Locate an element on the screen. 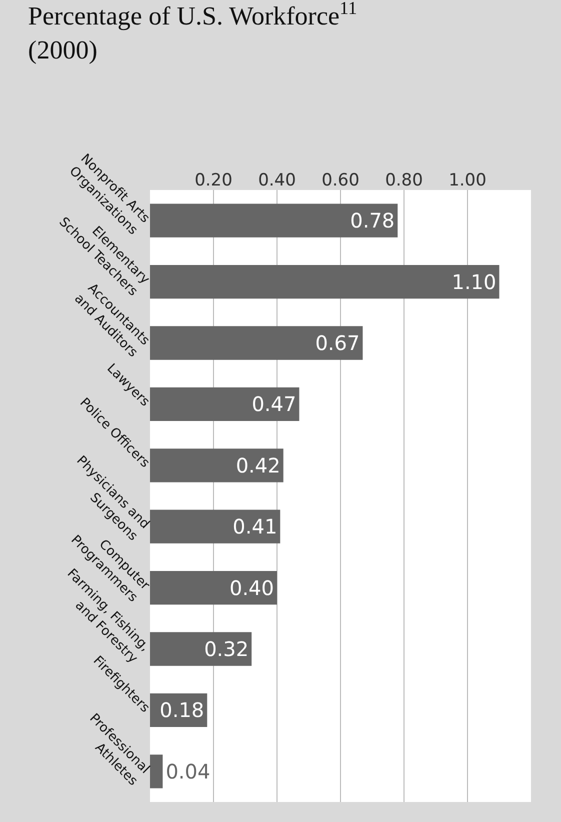 This screenshot has height=822, width=561. data-label: 0.47 is located at coordinates (274, 404).